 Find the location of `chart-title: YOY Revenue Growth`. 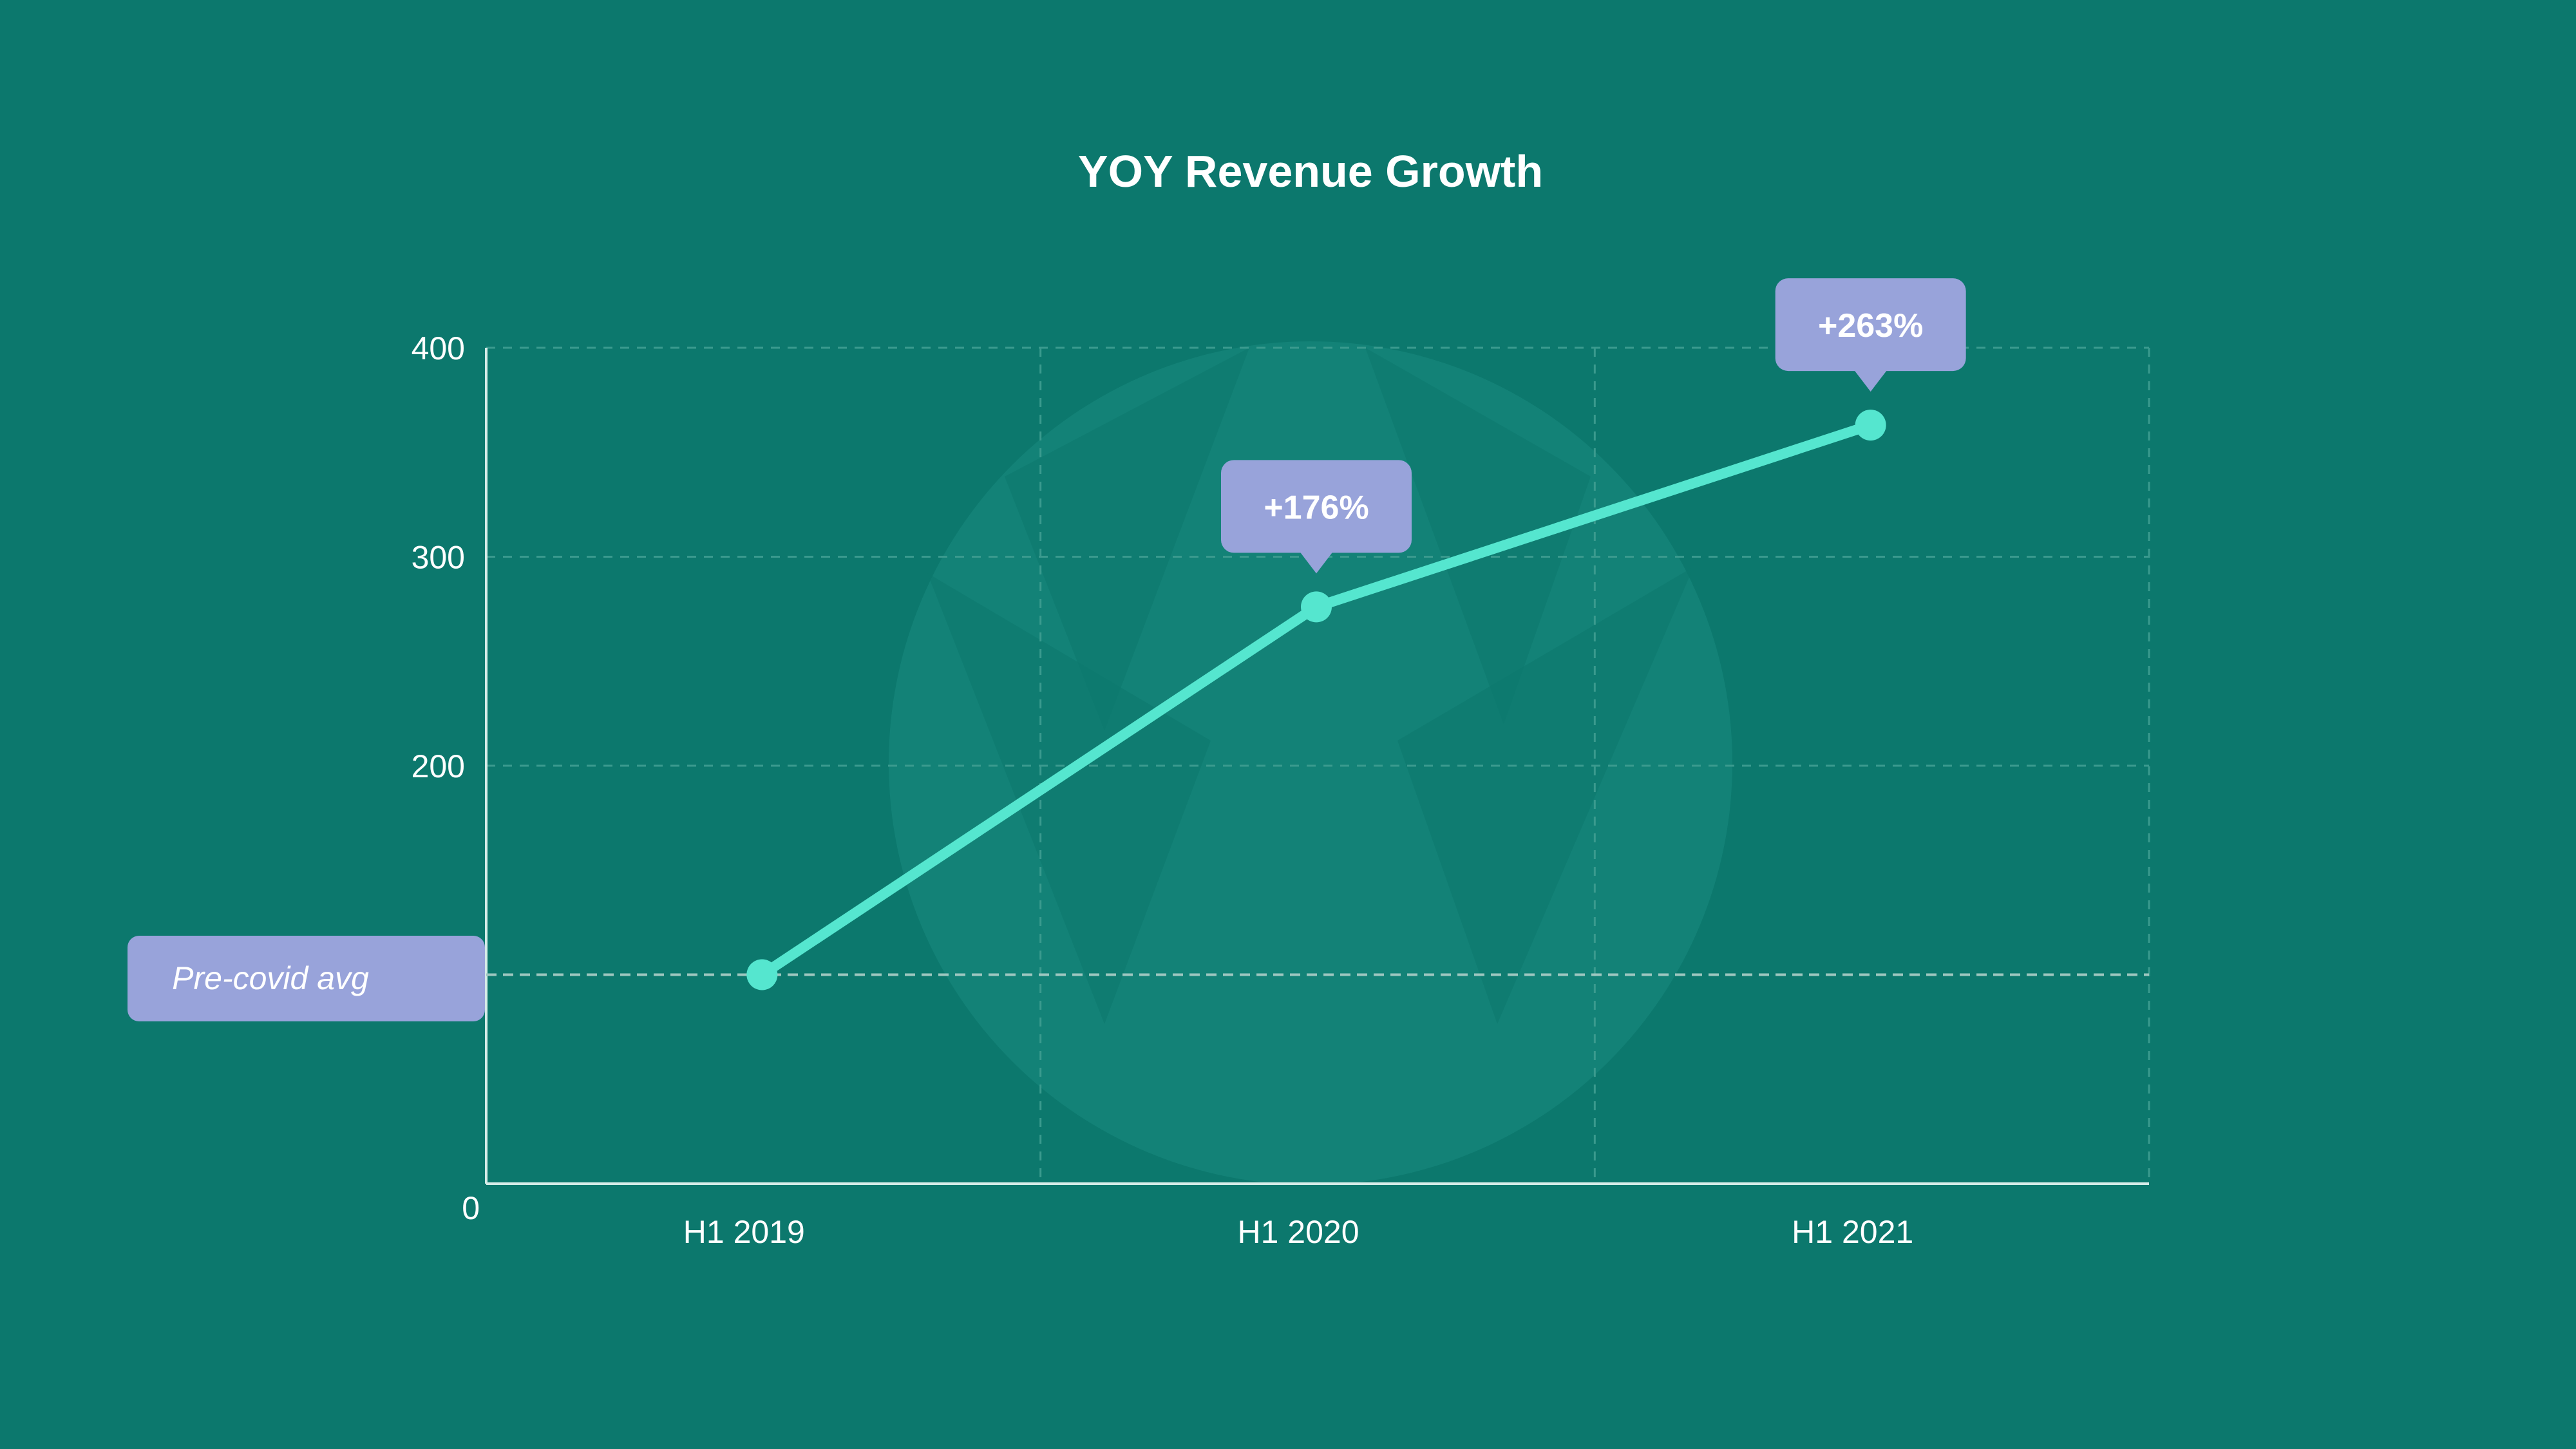

chart-title: YOY Revenue Growth is located at coordinates (1310, 171).